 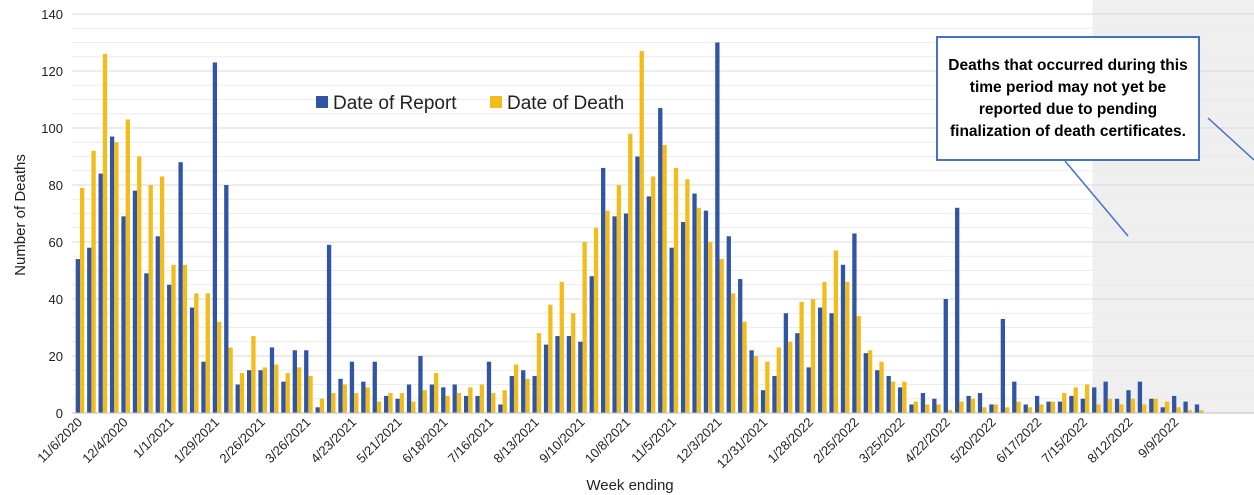 What do you see at coordinates (629, 485) in the screenshot?
I see `x-axis-title: Week ending` at bounding box center [629, 485].